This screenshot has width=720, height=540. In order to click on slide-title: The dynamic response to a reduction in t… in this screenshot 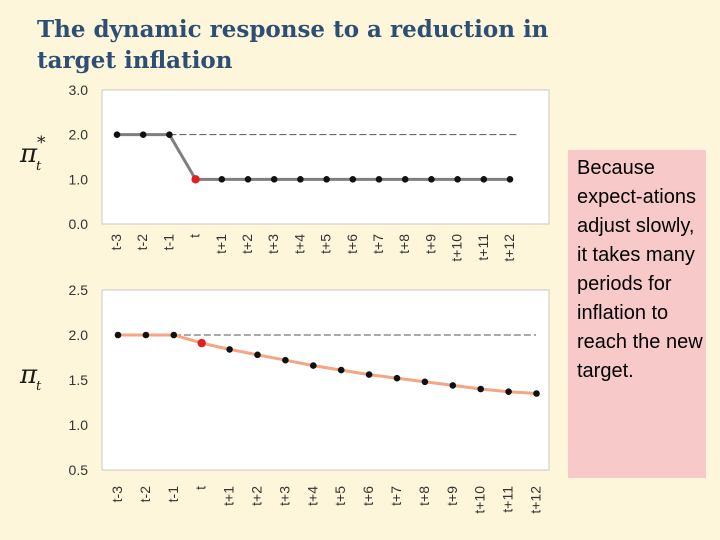, I will do `click(293, 45)`.